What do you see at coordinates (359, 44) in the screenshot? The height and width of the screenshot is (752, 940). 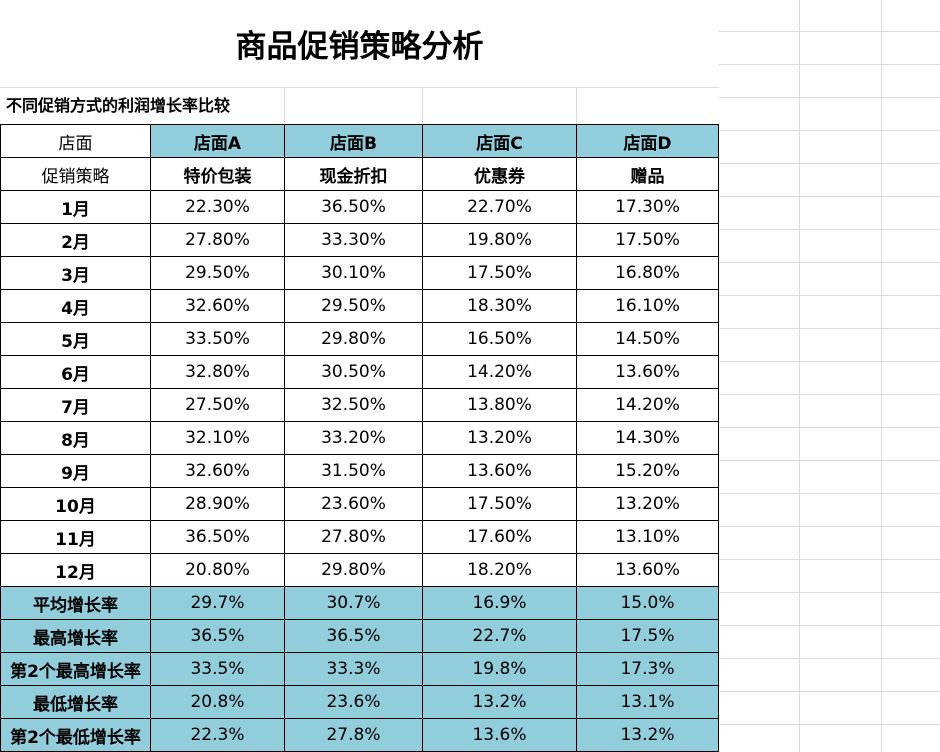 I see `page-title: 商品促销策略分析` at bounding box center [359, 44].